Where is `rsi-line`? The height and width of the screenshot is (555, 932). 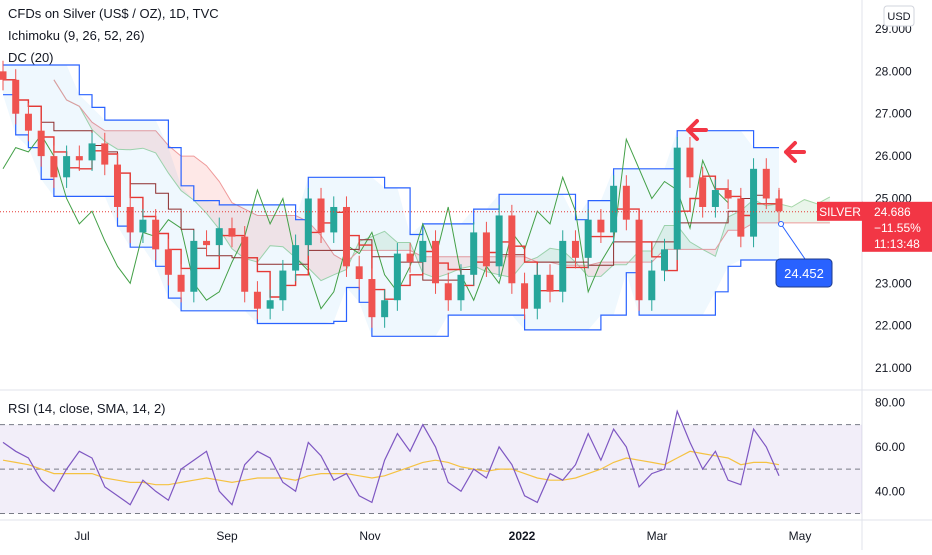
rsi-line is located at coordinates (391, 457).